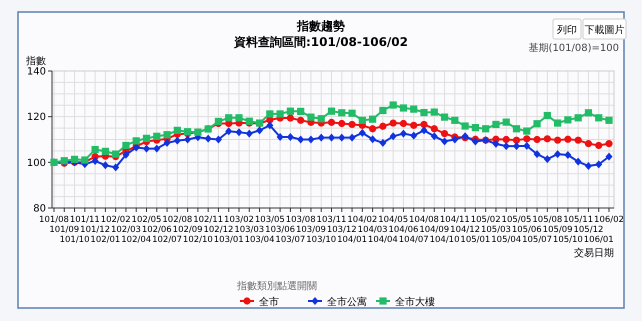 This screenshot has width=642, height=321. I want to click on y-tick-label: 140, so click(36, 72).